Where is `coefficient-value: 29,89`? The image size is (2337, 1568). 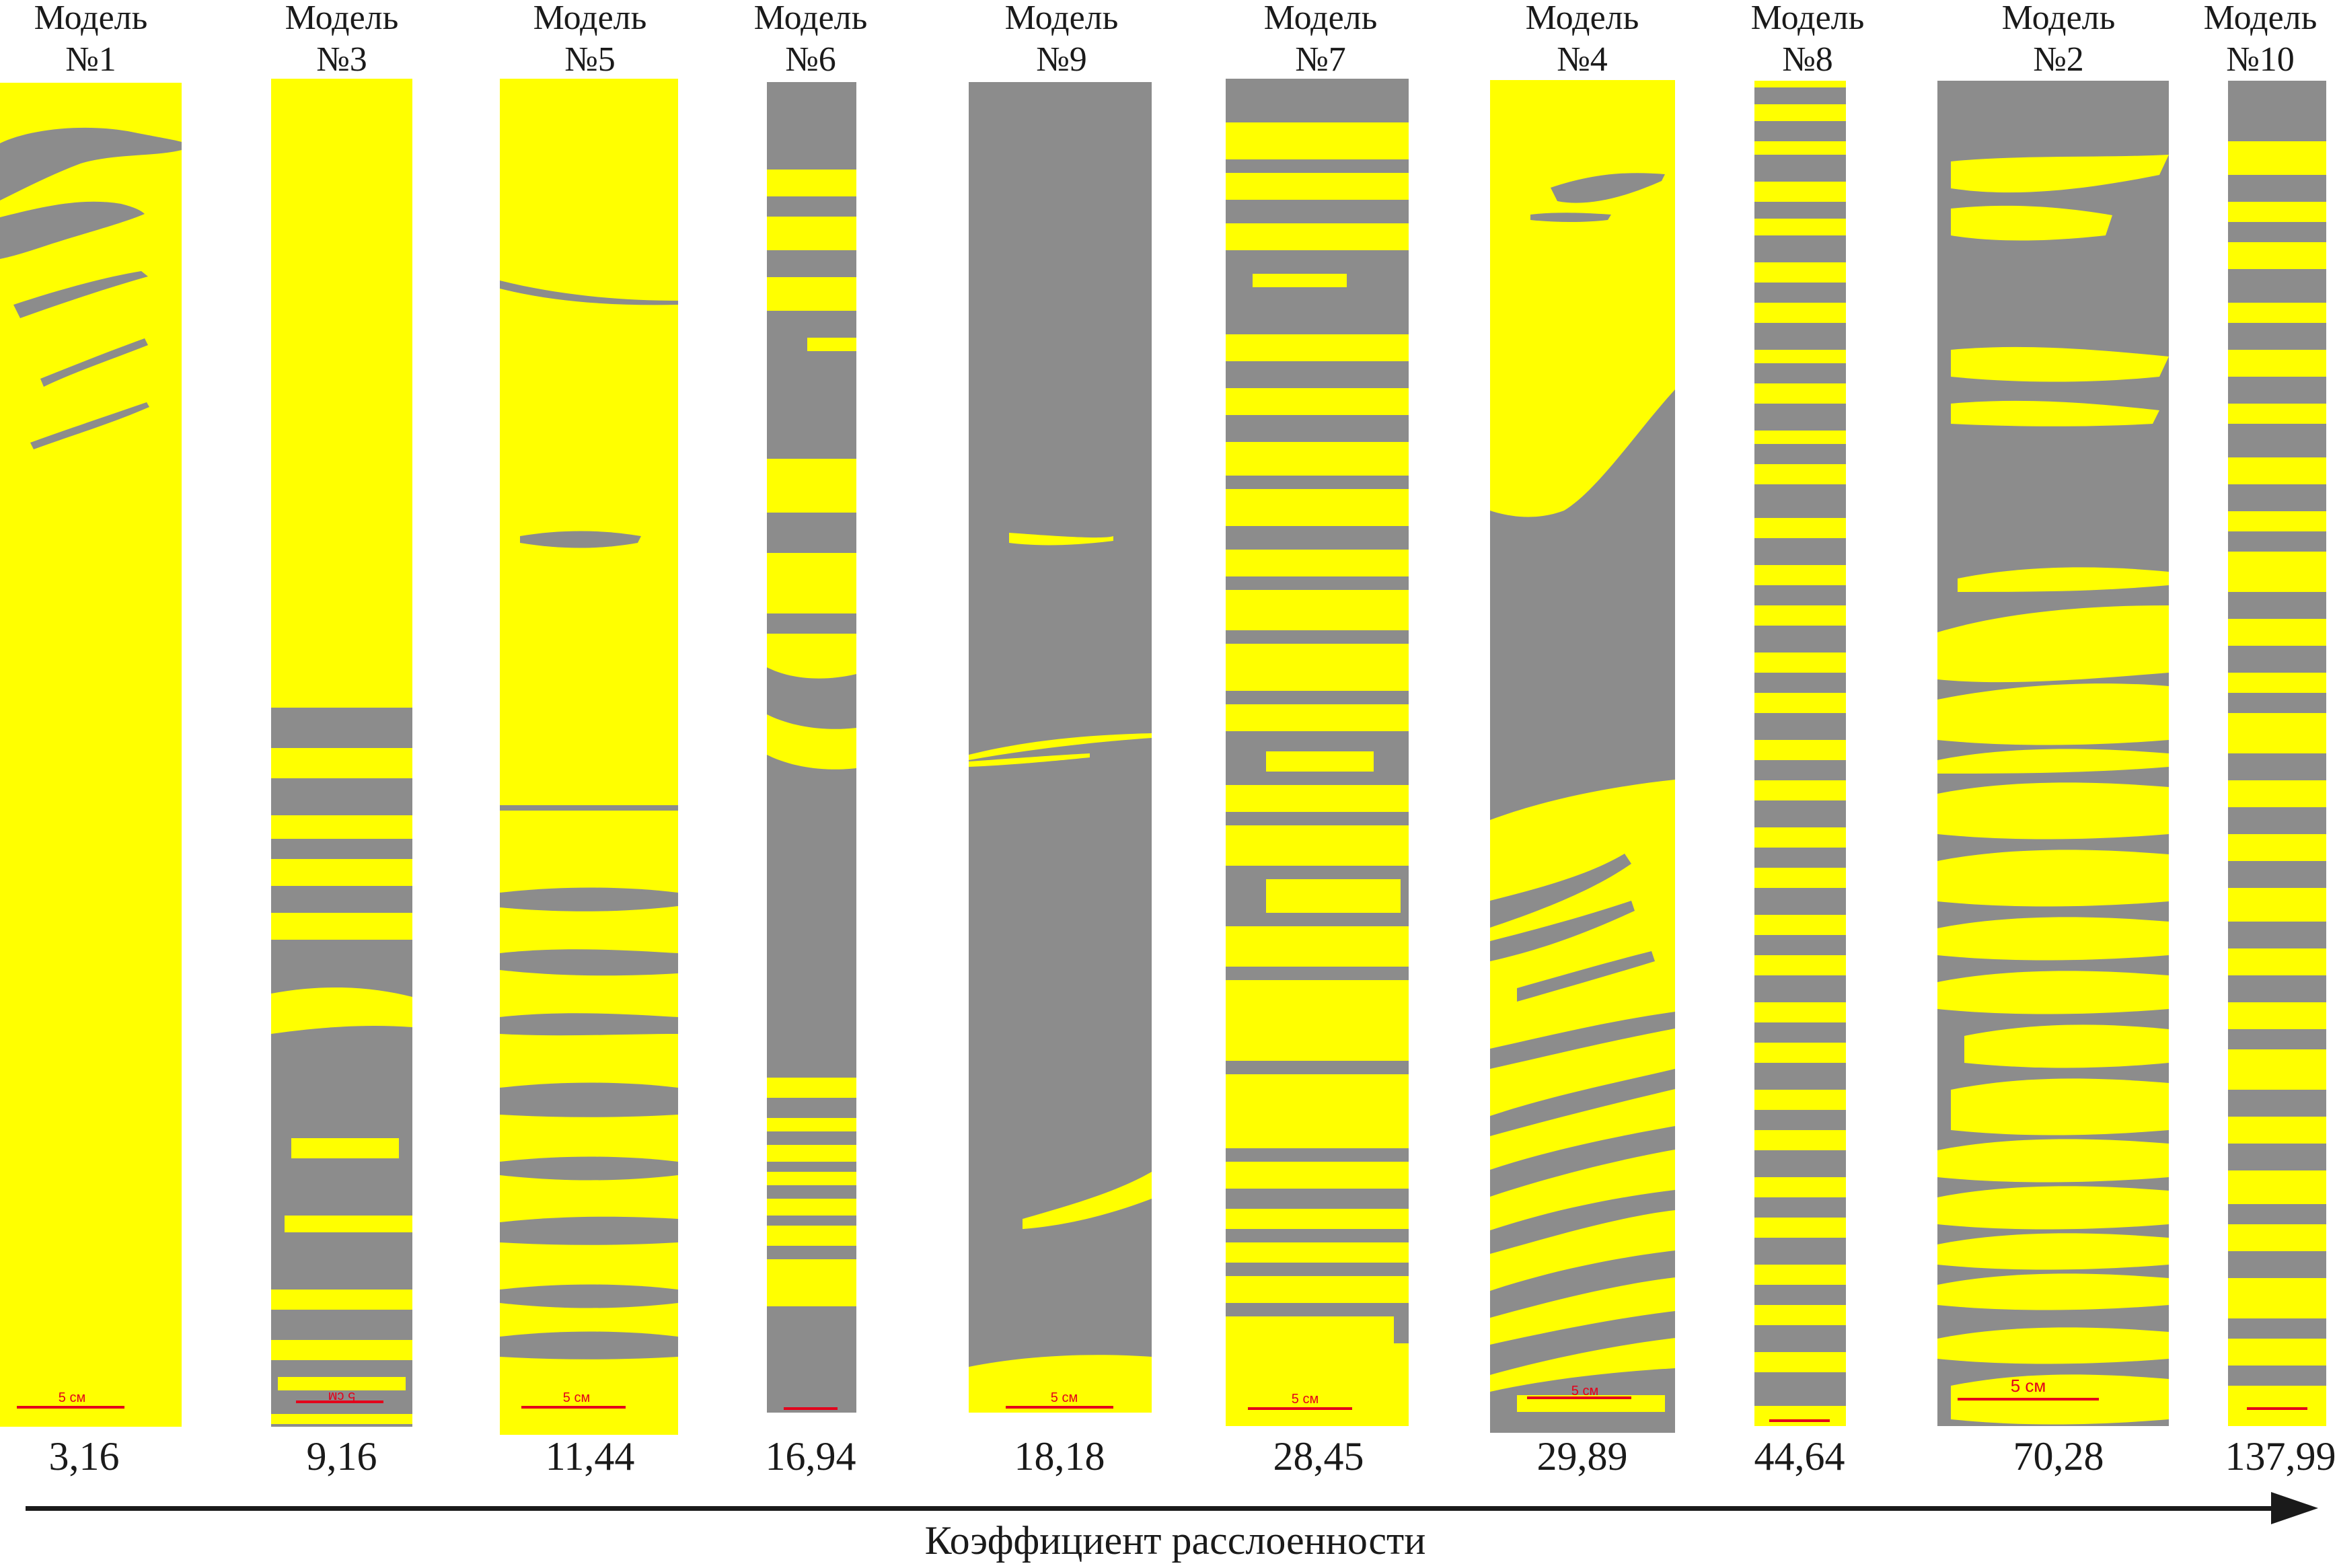
coefficient-value: 29,89 is located at coordinates (1582, 1456).